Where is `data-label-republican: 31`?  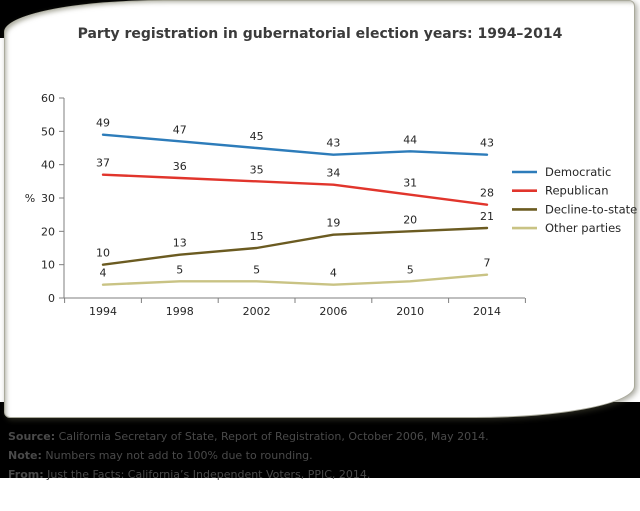
data-label-republican: 31 is located at coordinates (410, 183).